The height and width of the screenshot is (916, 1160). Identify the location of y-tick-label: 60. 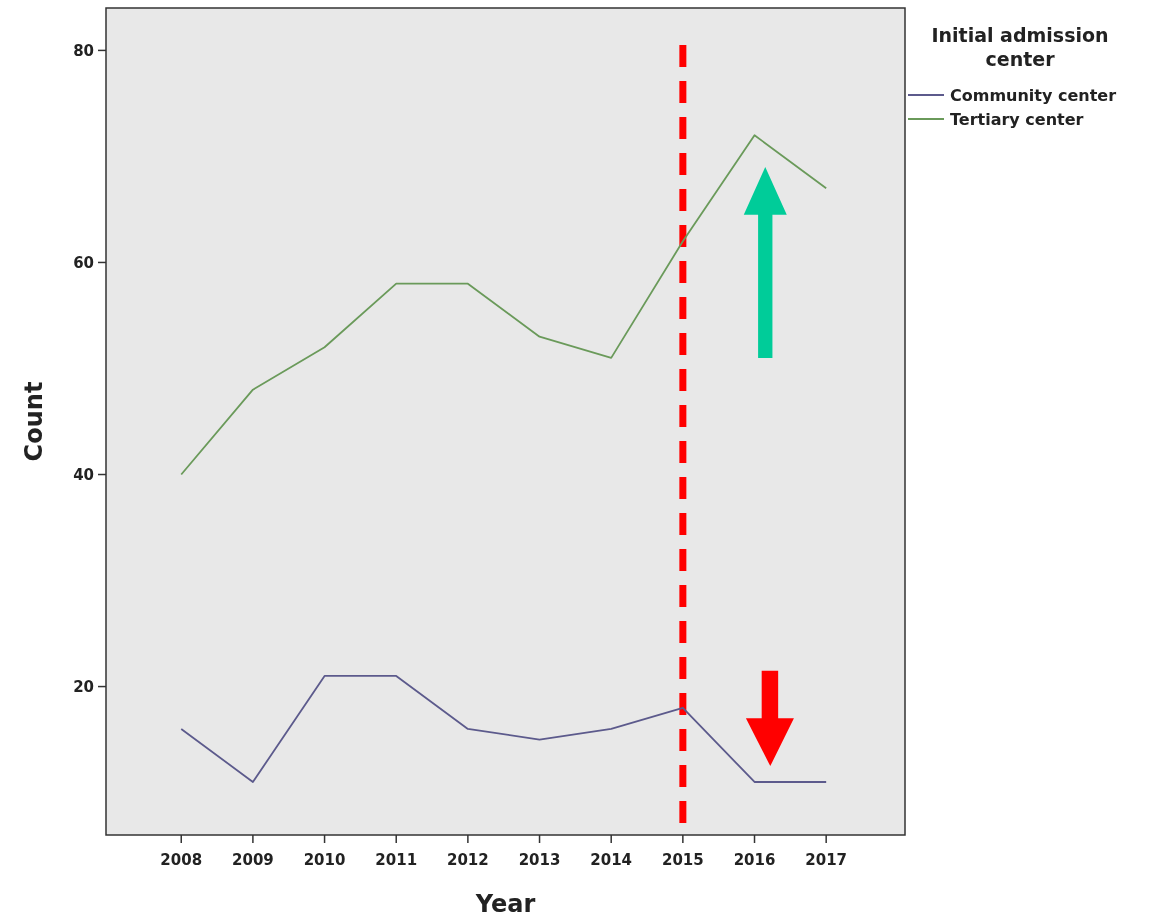
(83, 262).